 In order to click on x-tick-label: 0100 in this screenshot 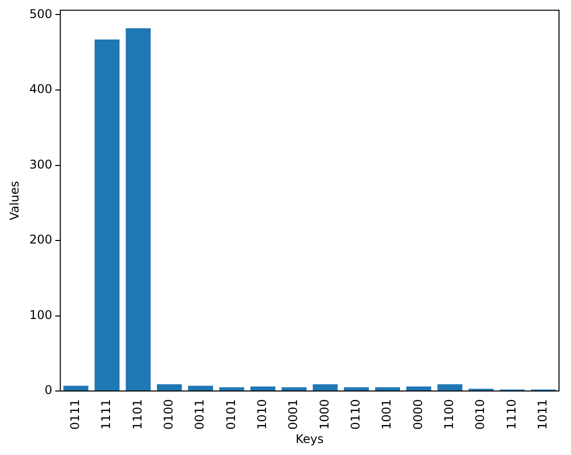, I will do `click(169, 414)`.